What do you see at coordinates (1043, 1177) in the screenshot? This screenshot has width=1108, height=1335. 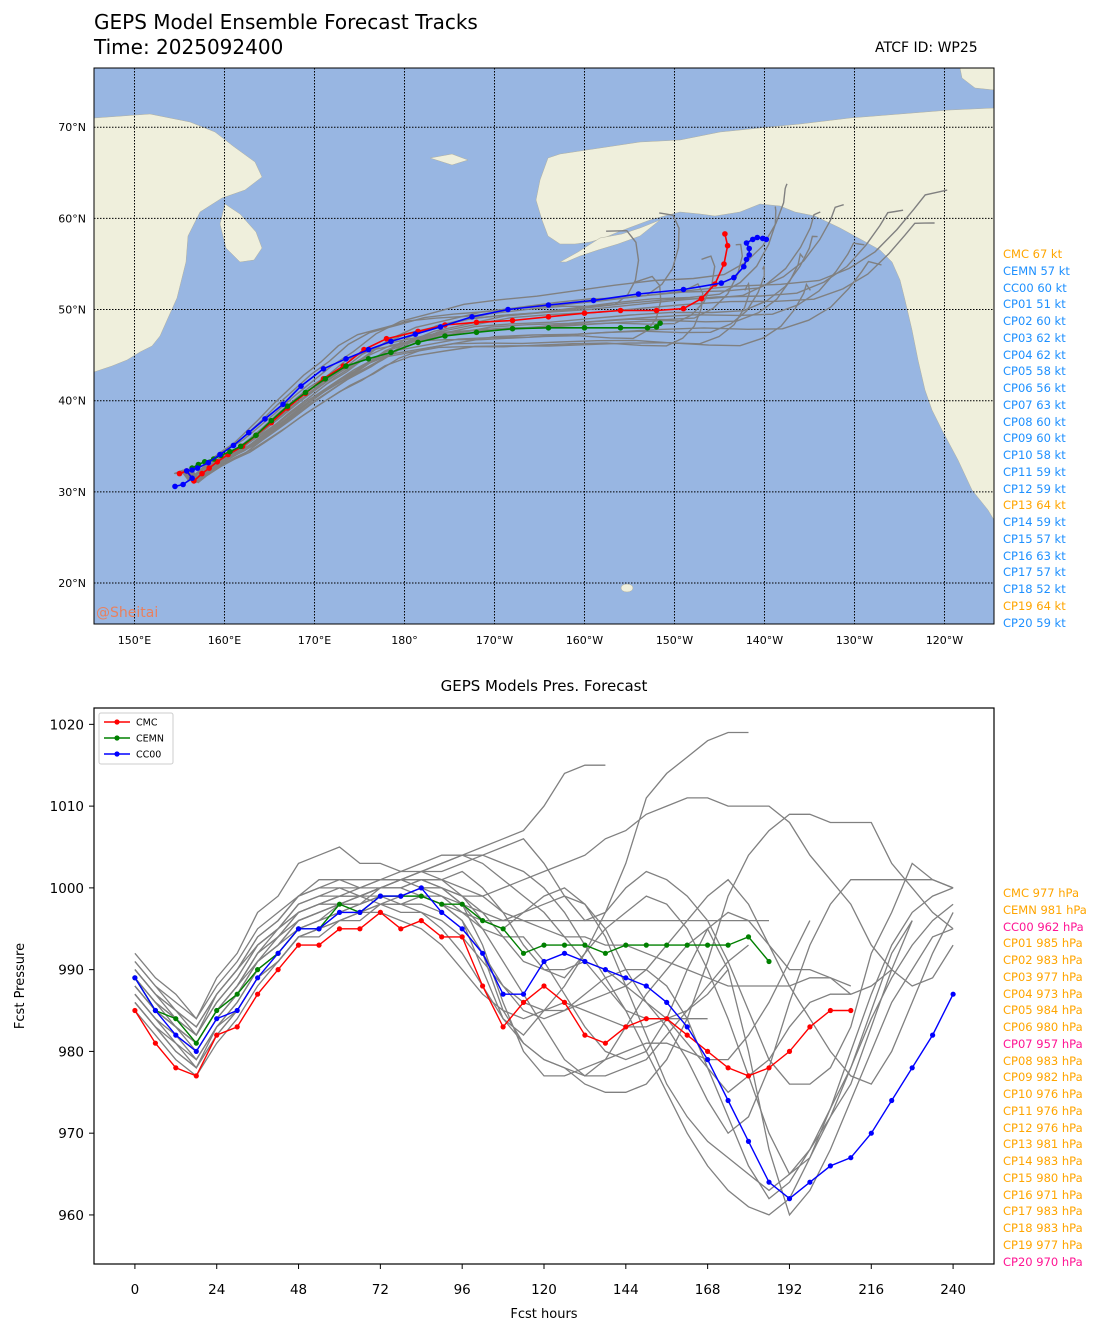 I see `pressure-legend-item-cp15: CP15 980 hPa` at bounding box center [1043, 1177].